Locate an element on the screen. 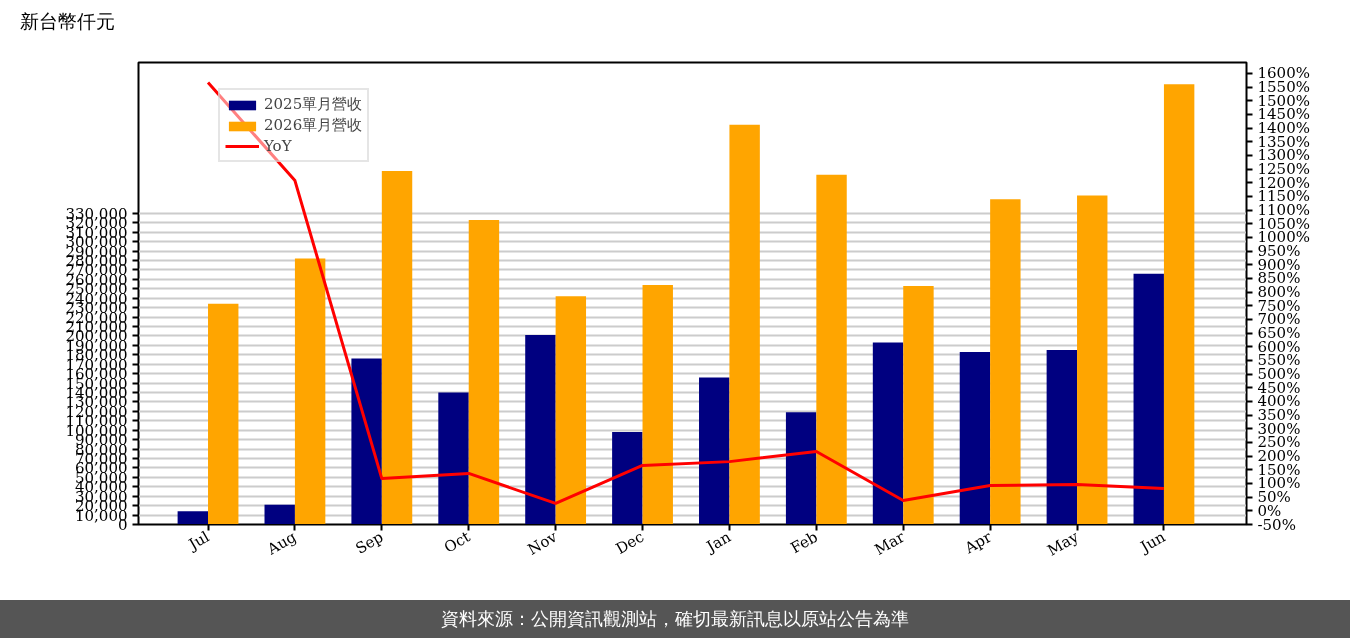 This screenshot has height=638, width=1350. x-tick-label: Sep is located at coordinates (369, 542).